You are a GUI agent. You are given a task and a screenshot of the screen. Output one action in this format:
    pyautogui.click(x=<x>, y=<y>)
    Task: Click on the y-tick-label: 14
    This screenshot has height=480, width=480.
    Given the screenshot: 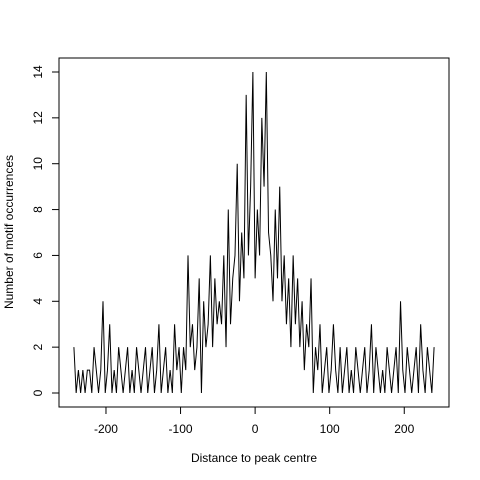 What is the action you would take?
    pyautogui.click(x=38, y=72)
    